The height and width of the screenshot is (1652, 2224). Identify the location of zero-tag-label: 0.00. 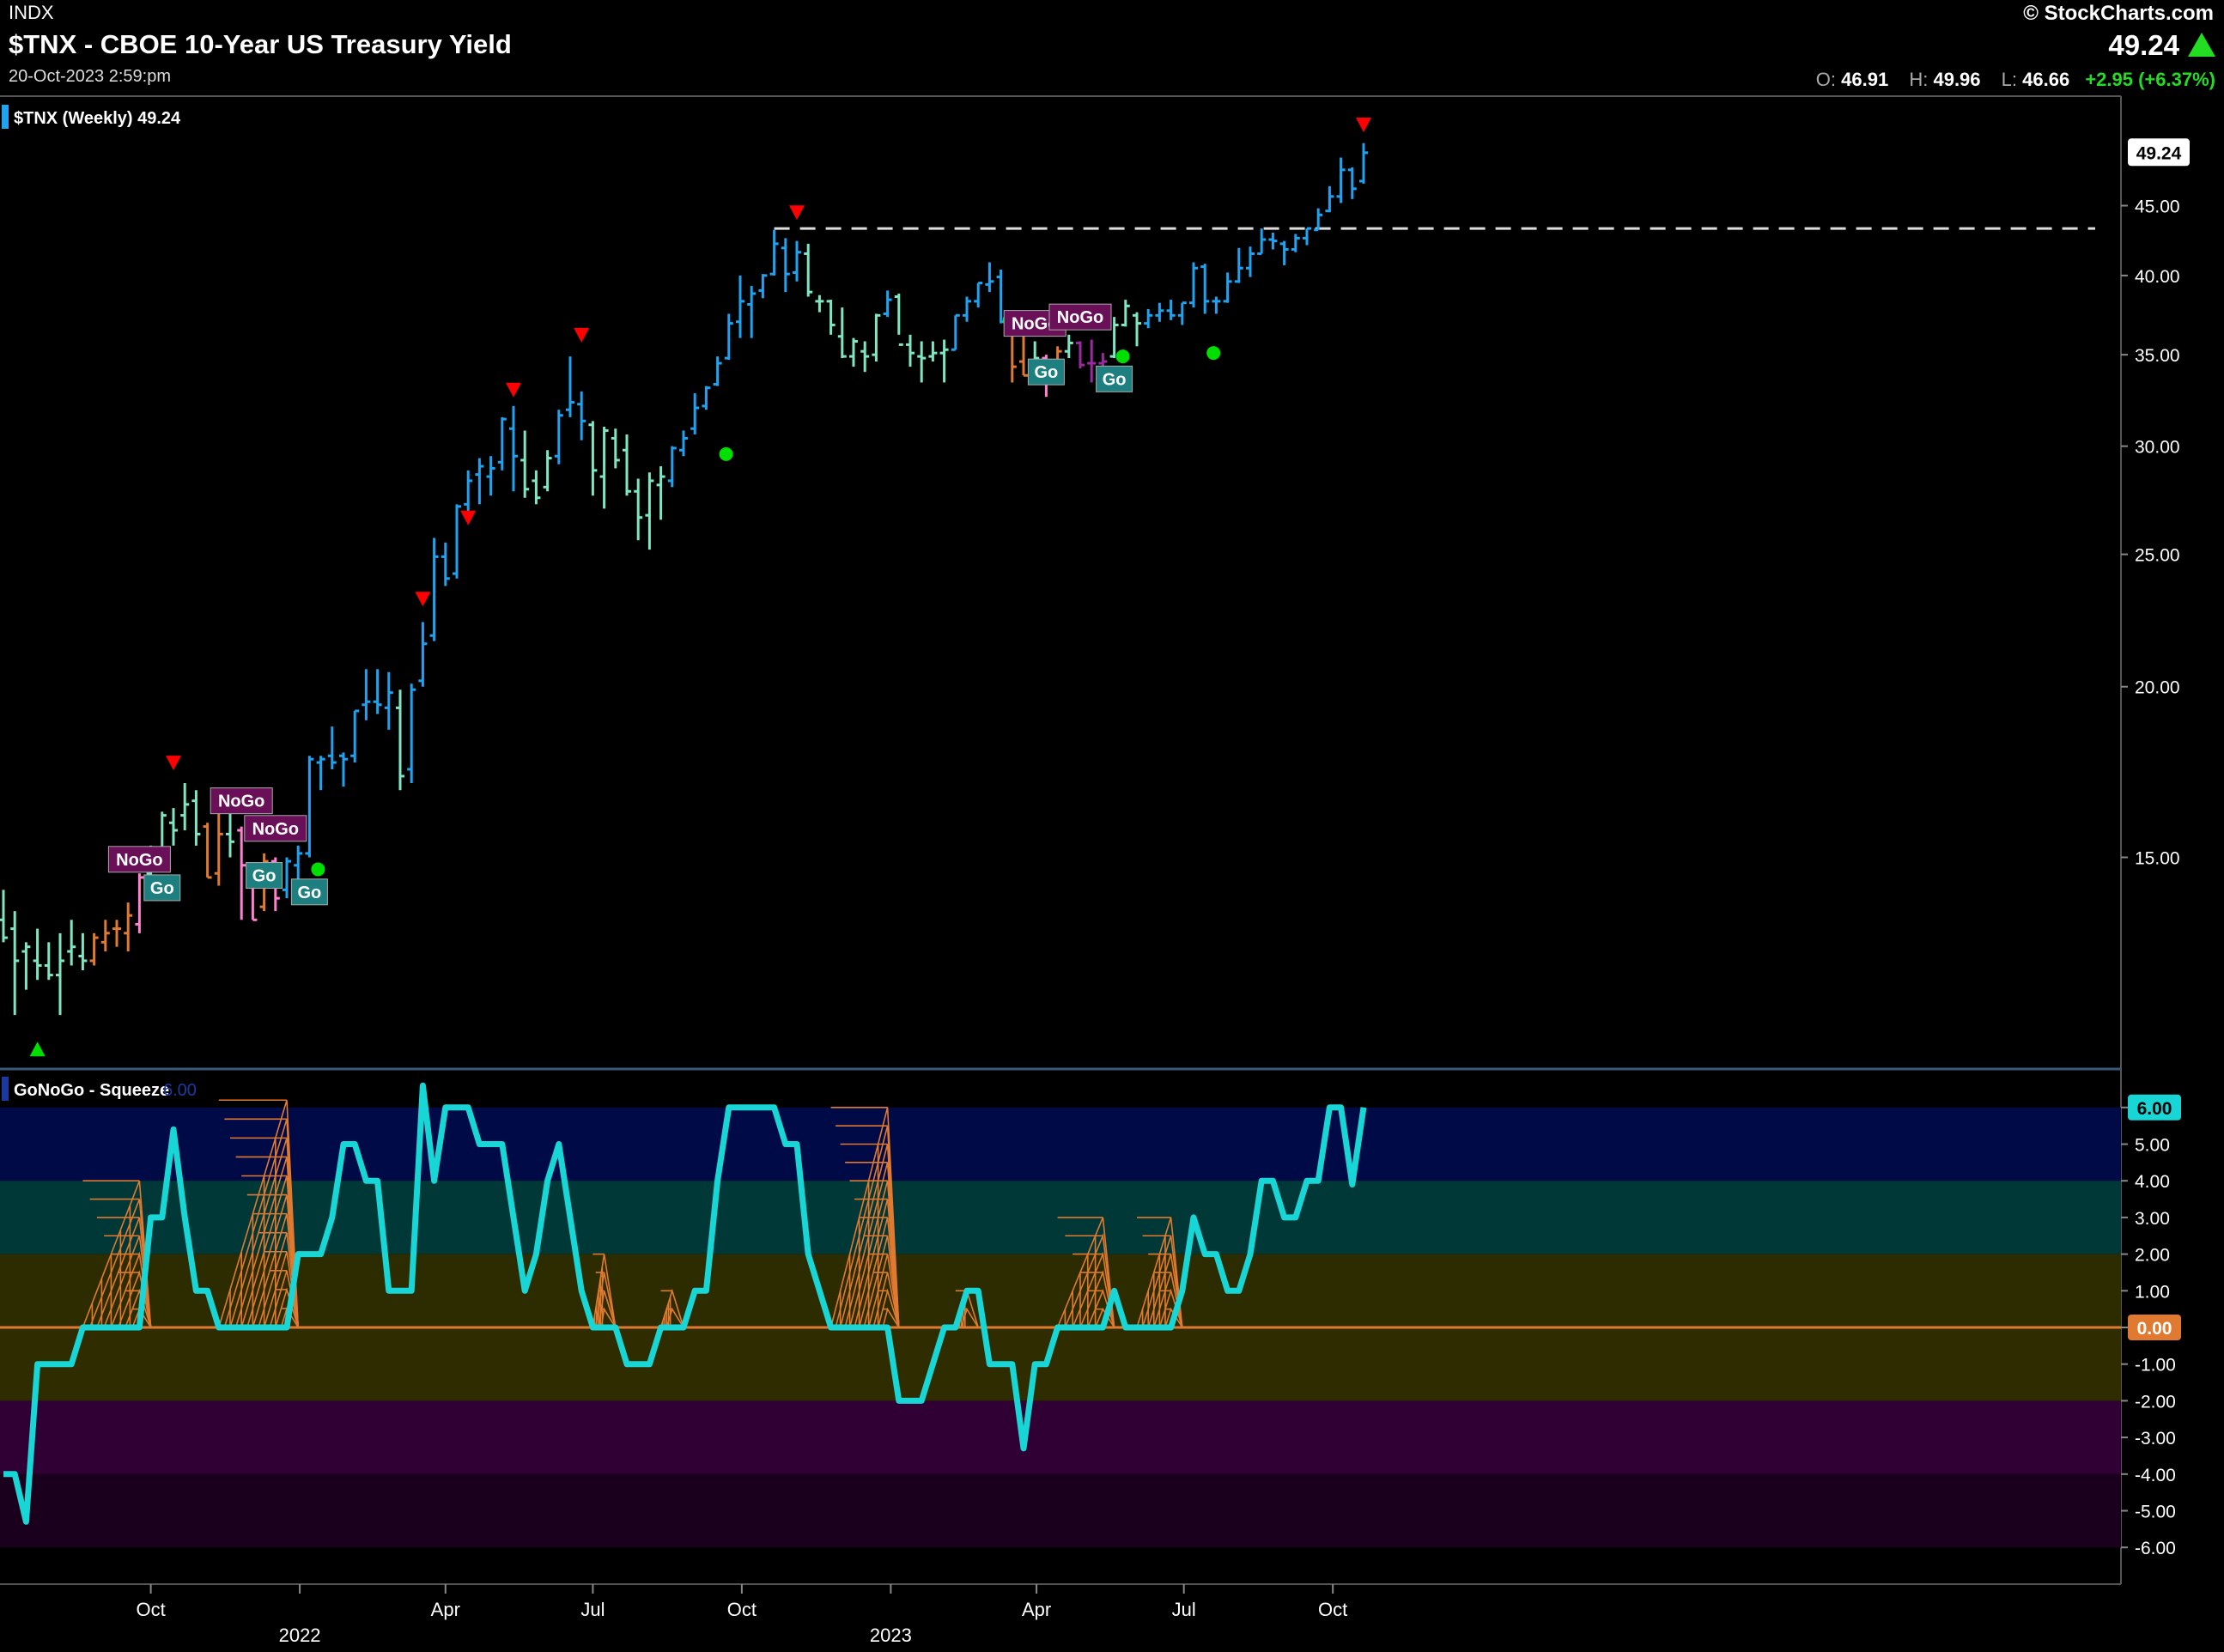
(2154, 1329).